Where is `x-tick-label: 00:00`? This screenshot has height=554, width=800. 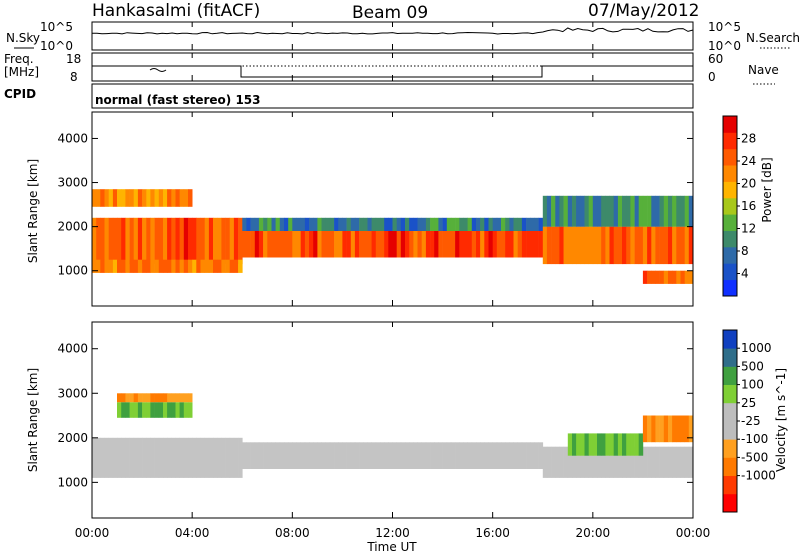
x-tick-label: 00:00 is located at coordinates (693, 533).